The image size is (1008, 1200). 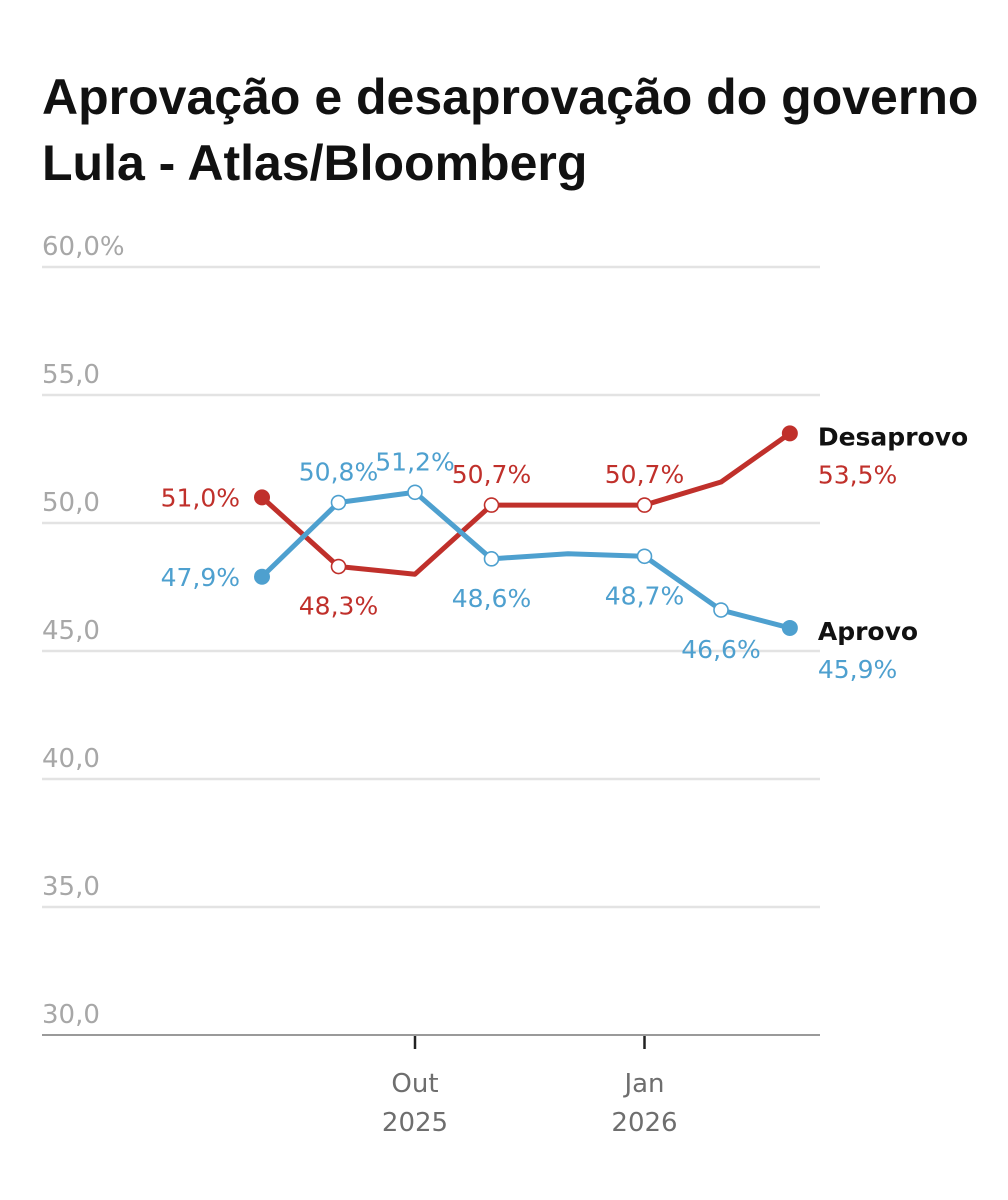 I want to click on data-label: 47,9%, so click(x=200, y=577).